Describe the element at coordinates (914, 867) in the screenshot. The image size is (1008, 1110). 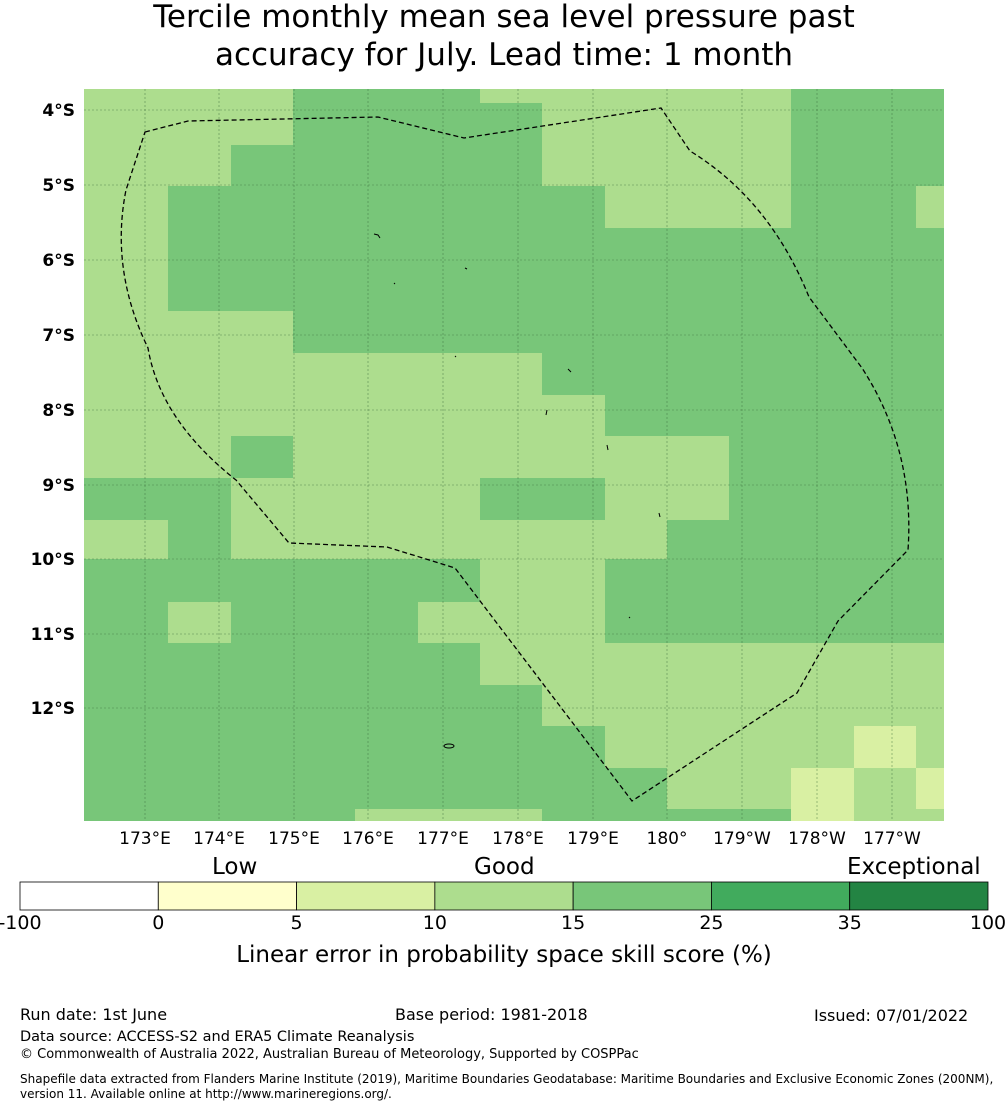
I see `colorbar-group-exceptional: Exceptional` at that location.